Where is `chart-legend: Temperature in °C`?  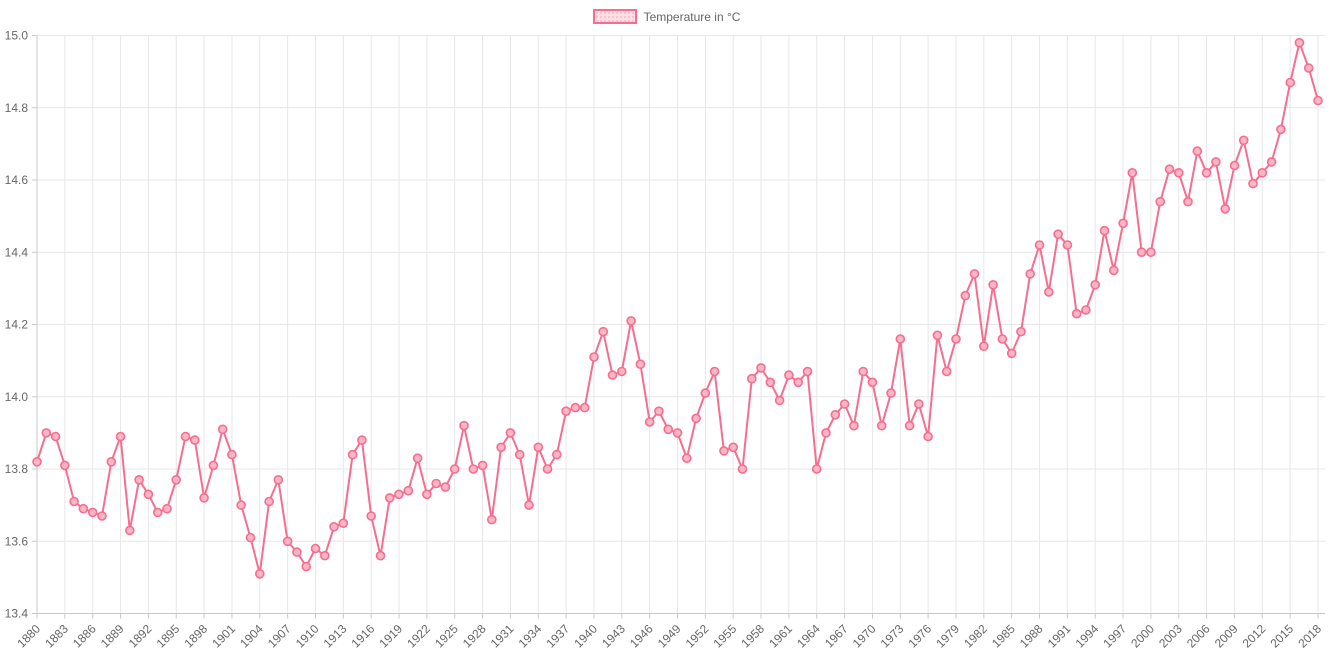
chart-legend: Temperature in °C is located at coordinates (666, 16).